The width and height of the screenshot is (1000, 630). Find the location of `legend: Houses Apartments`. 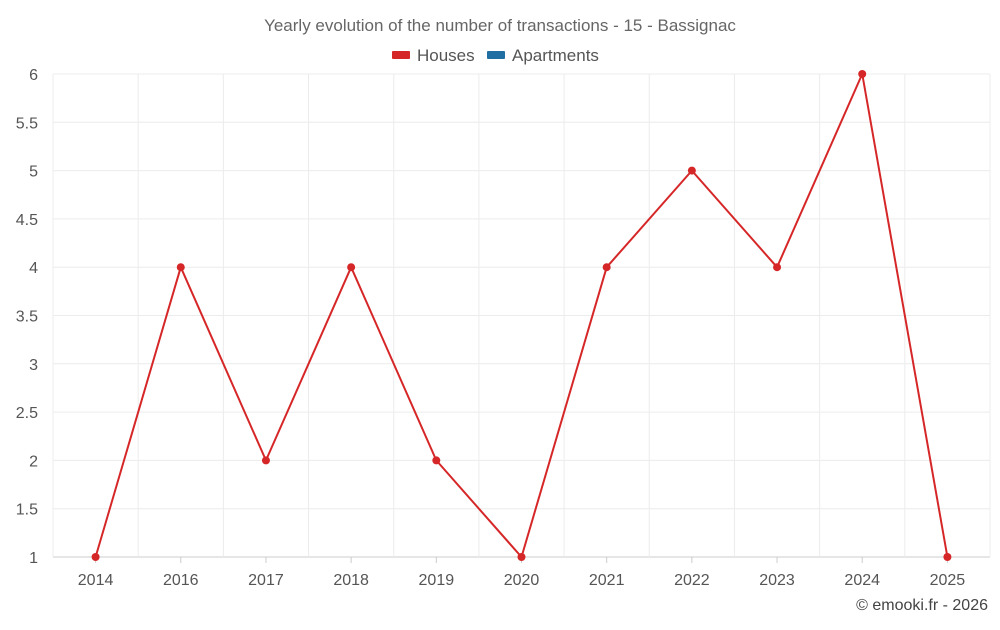

legend: Houses Apartments is located at coordinates (495, 55).